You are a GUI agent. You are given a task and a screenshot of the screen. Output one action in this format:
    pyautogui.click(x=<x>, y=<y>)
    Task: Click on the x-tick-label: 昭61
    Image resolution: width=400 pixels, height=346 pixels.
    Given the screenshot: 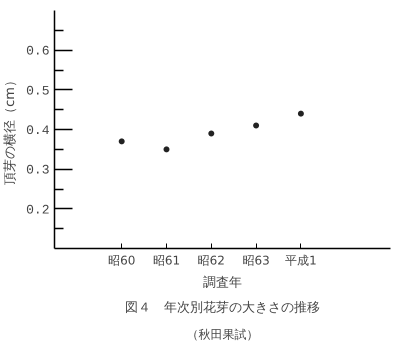 What is the action you would take?
    pyautogui.click(x=166, y=261)
    